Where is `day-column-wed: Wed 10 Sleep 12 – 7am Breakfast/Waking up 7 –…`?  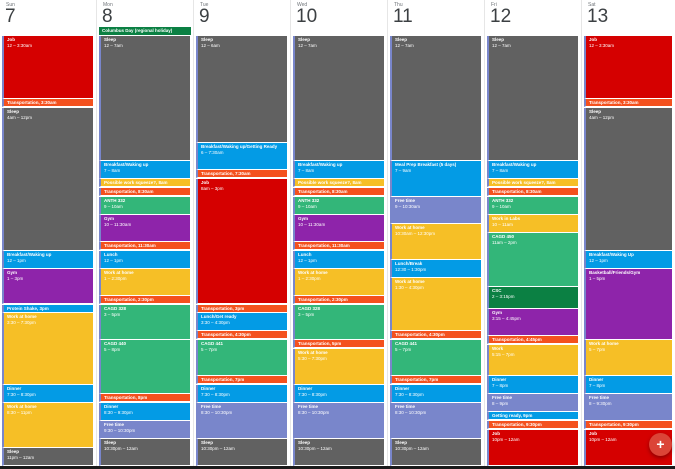 day-column-wed: Wed 10 Sleep 12 – 7am Breakfast/Waking up 7 –… is located at coordinates (338, 234).